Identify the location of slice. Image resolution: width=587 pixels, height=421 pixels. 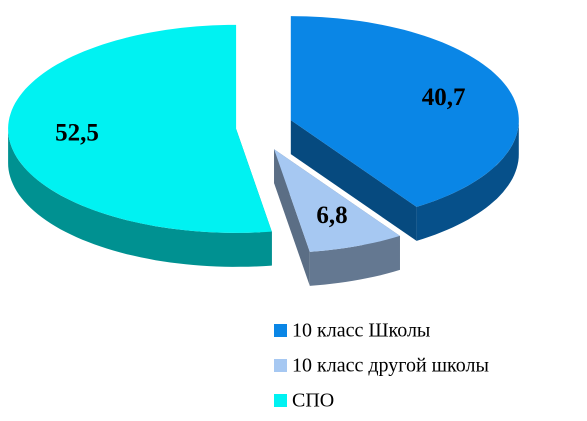
(337, 200).